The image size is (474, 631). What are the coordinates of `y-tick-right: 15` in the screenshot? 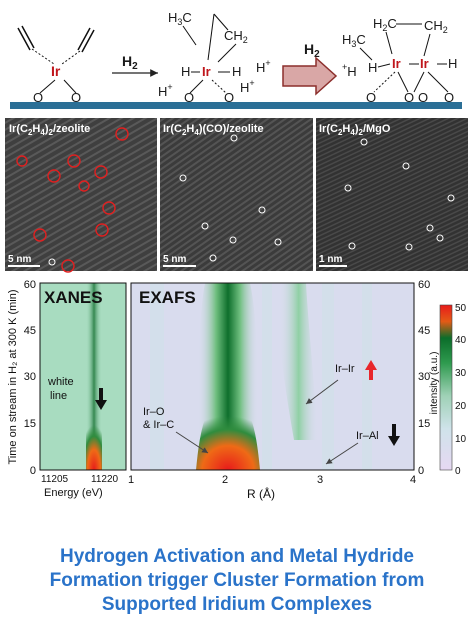 It's located at (424, 424).